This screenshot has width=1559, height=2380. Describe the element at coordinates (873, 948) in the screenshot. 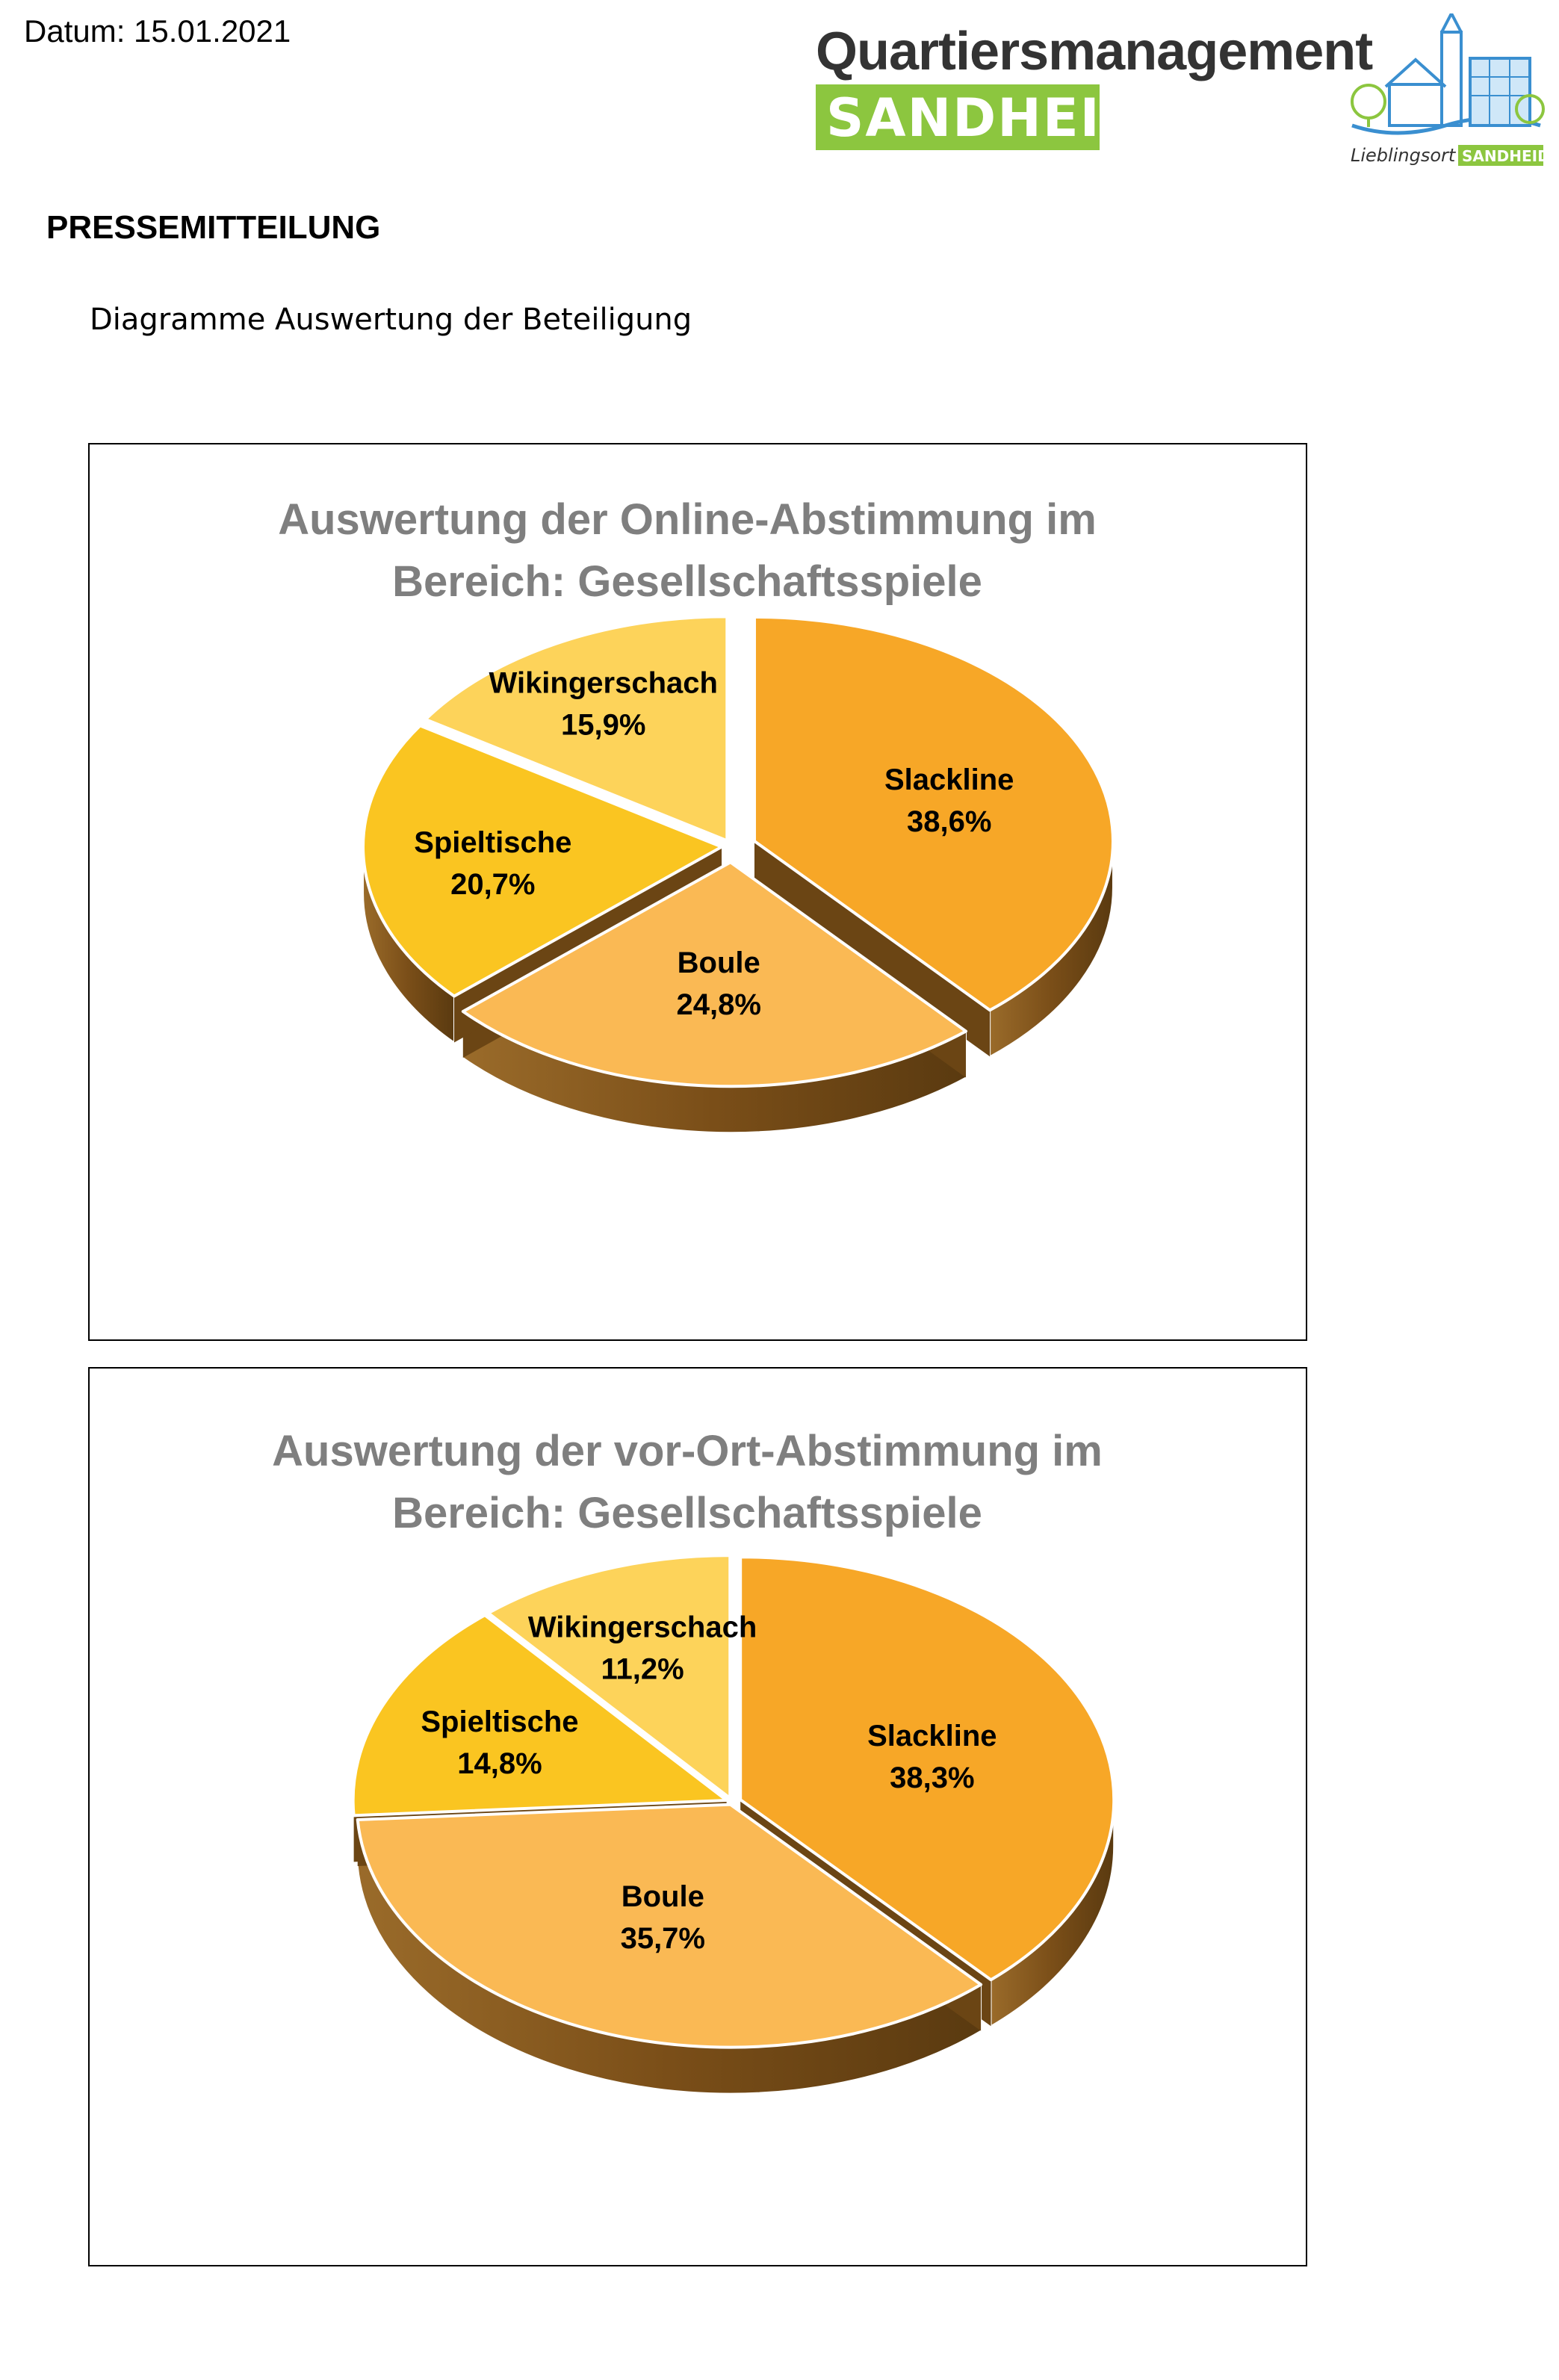

I see `pie-slice-wall` at that location.